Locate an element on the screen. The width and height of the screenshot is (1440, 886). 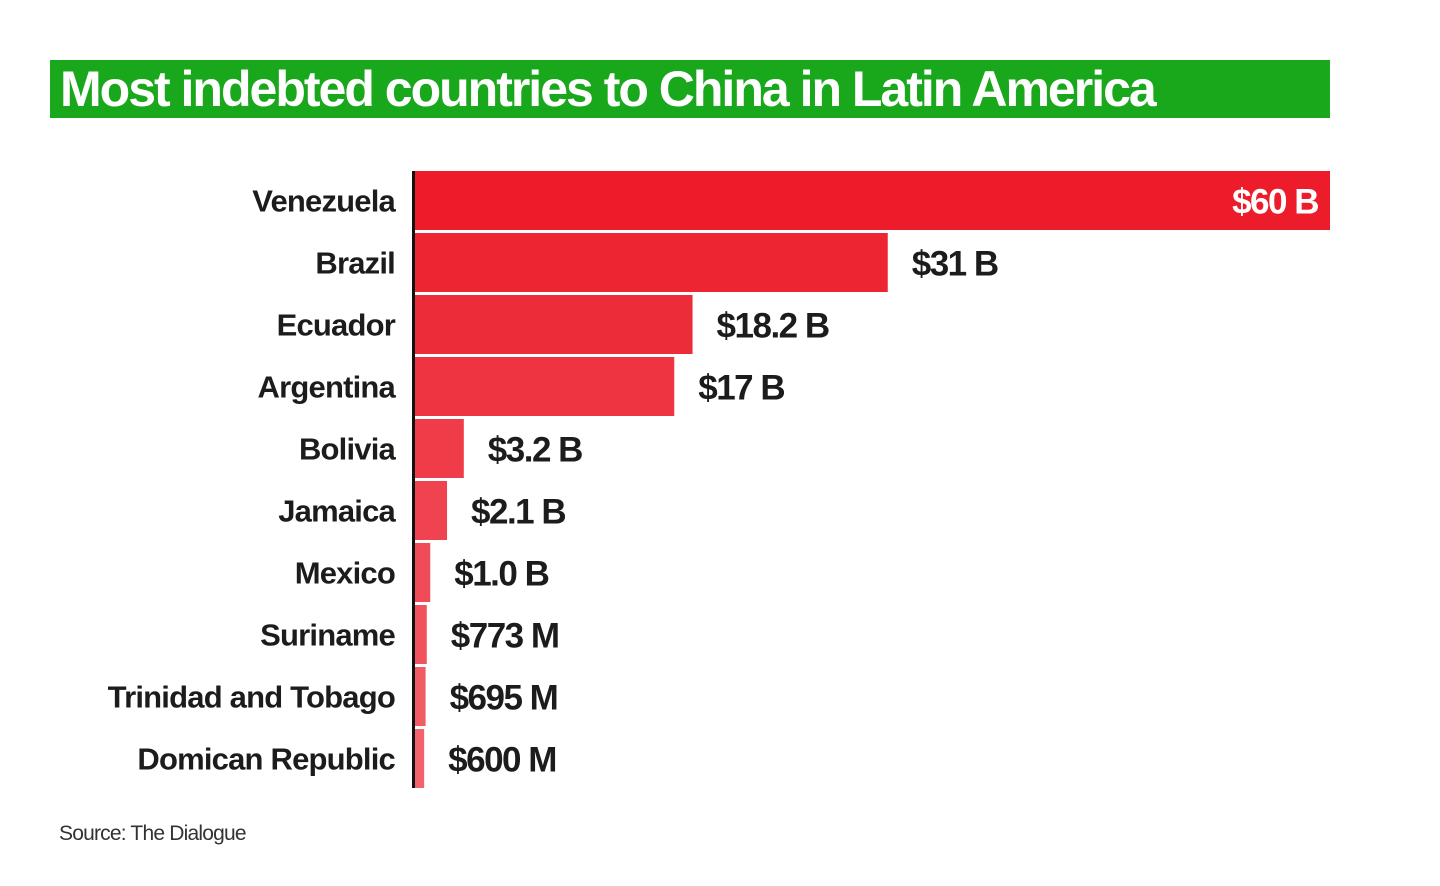
category-label: Brazil is located at coordinates (355, 263).